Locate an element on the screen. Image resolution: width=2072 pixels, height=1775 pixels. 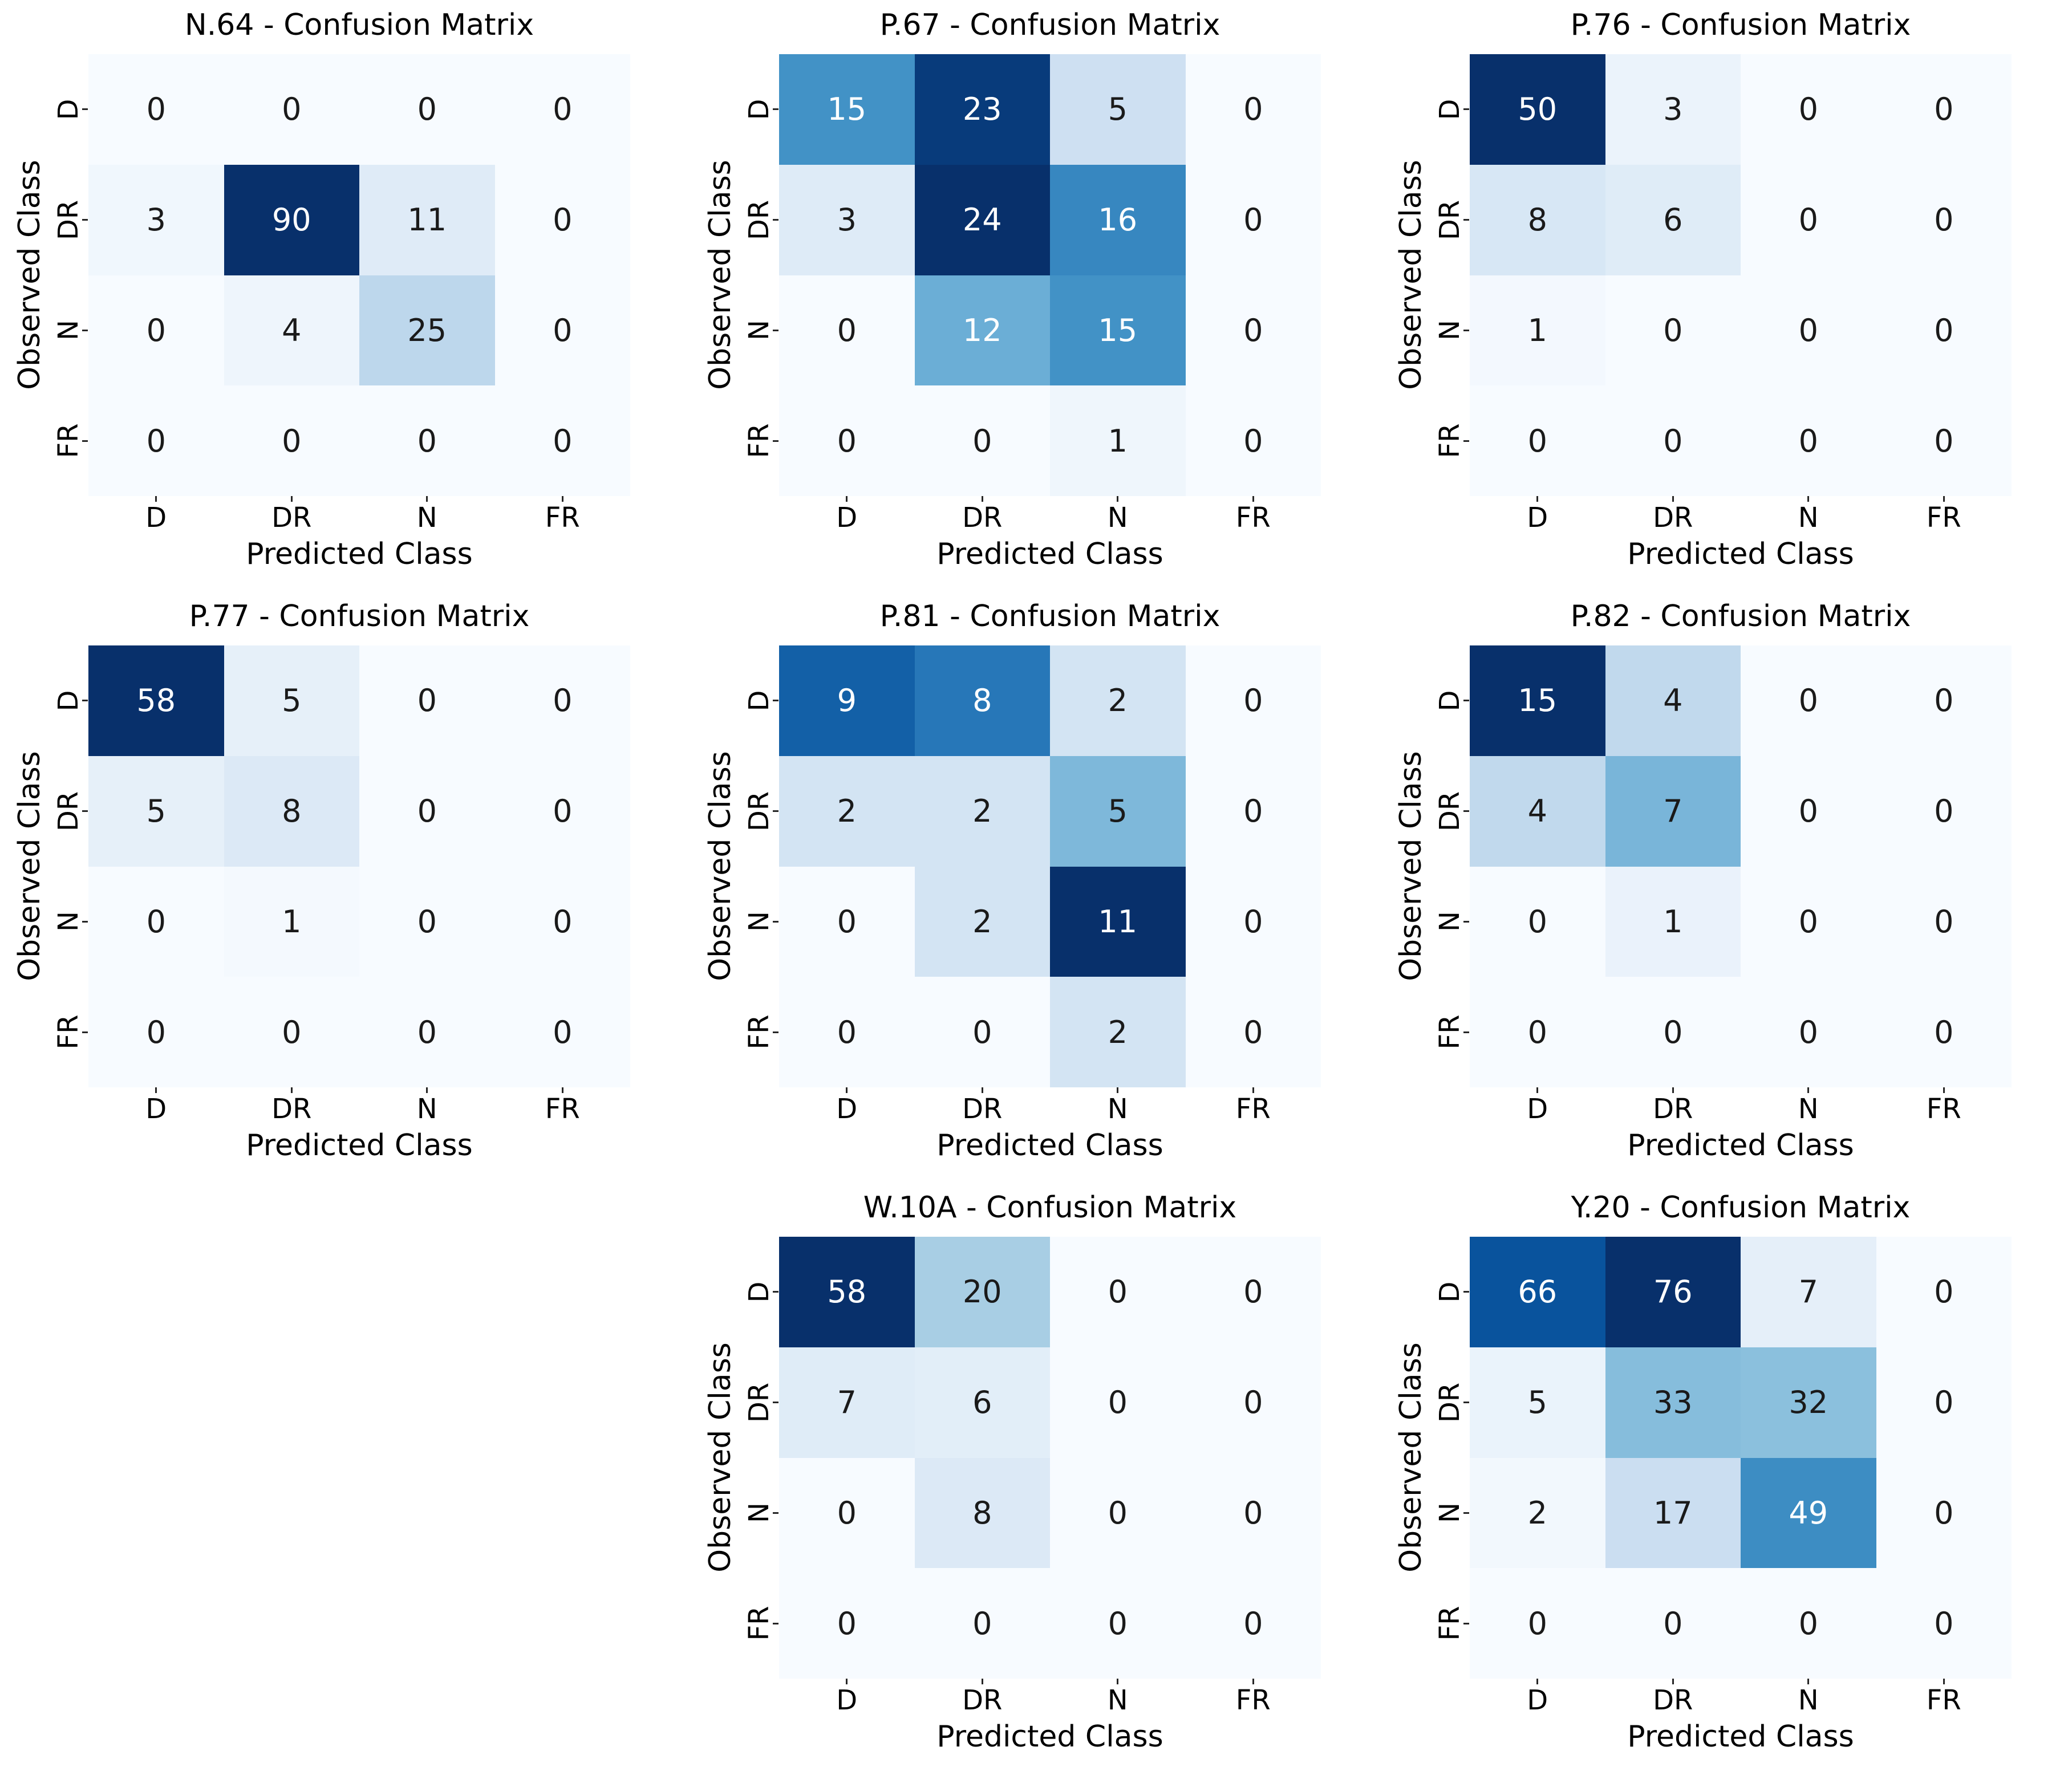
heatmap-cell: 9 is located at coordinates (847, 700).